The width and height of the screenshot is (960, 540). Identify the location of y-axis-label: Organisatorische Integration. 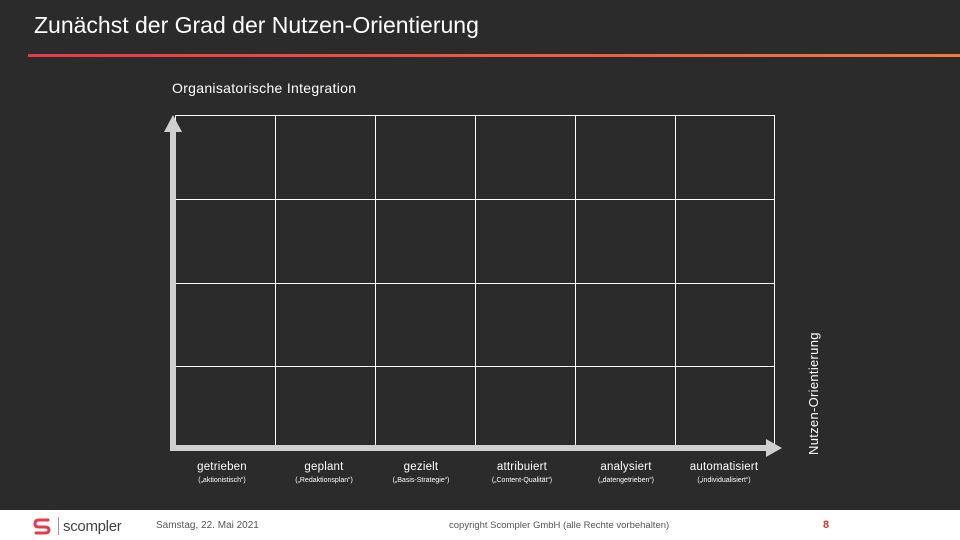
(264, 88).